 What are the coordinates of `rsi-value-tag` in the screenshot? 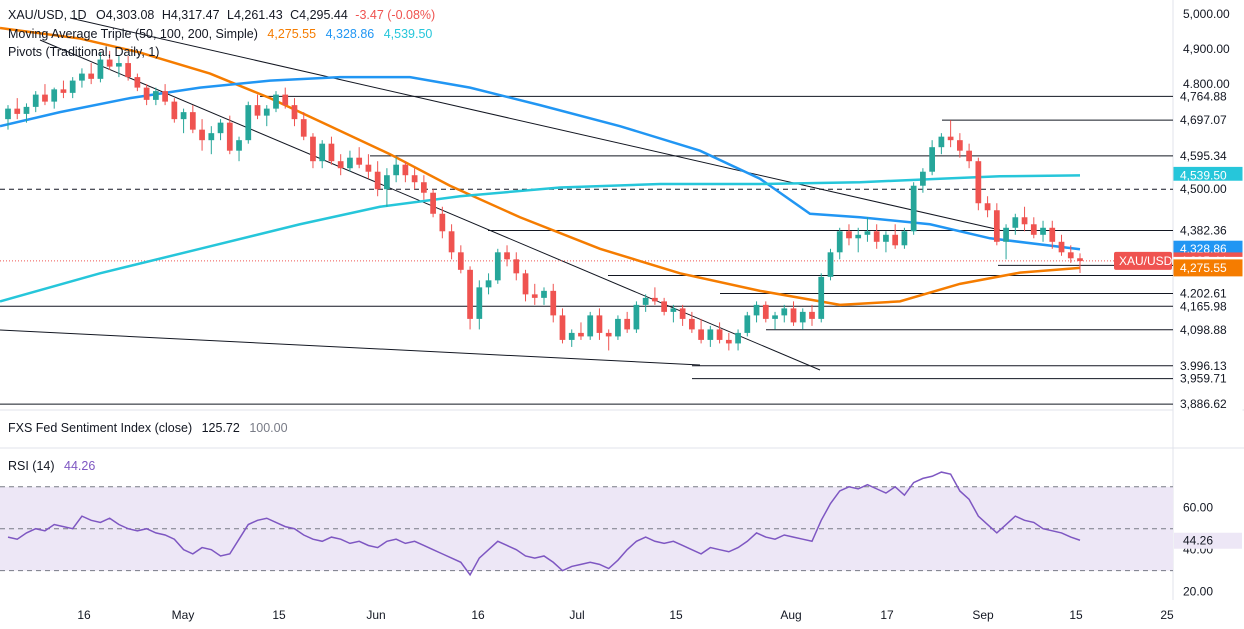 It's located at (1208, 540).